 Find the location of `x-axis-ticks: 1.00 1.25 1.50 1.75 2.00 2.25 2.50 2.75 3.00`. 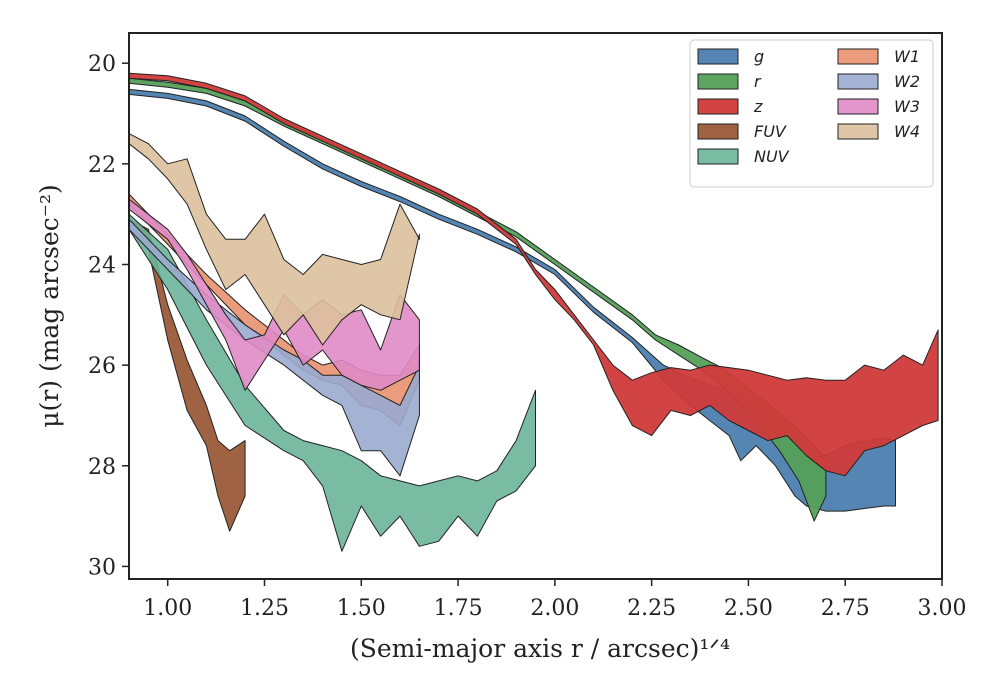

x-axis-ticks: 1.00 1.25 1.50 1.75 2.00 2.25 2.50 2.75 3.00 is located at coordinates (554, 600).